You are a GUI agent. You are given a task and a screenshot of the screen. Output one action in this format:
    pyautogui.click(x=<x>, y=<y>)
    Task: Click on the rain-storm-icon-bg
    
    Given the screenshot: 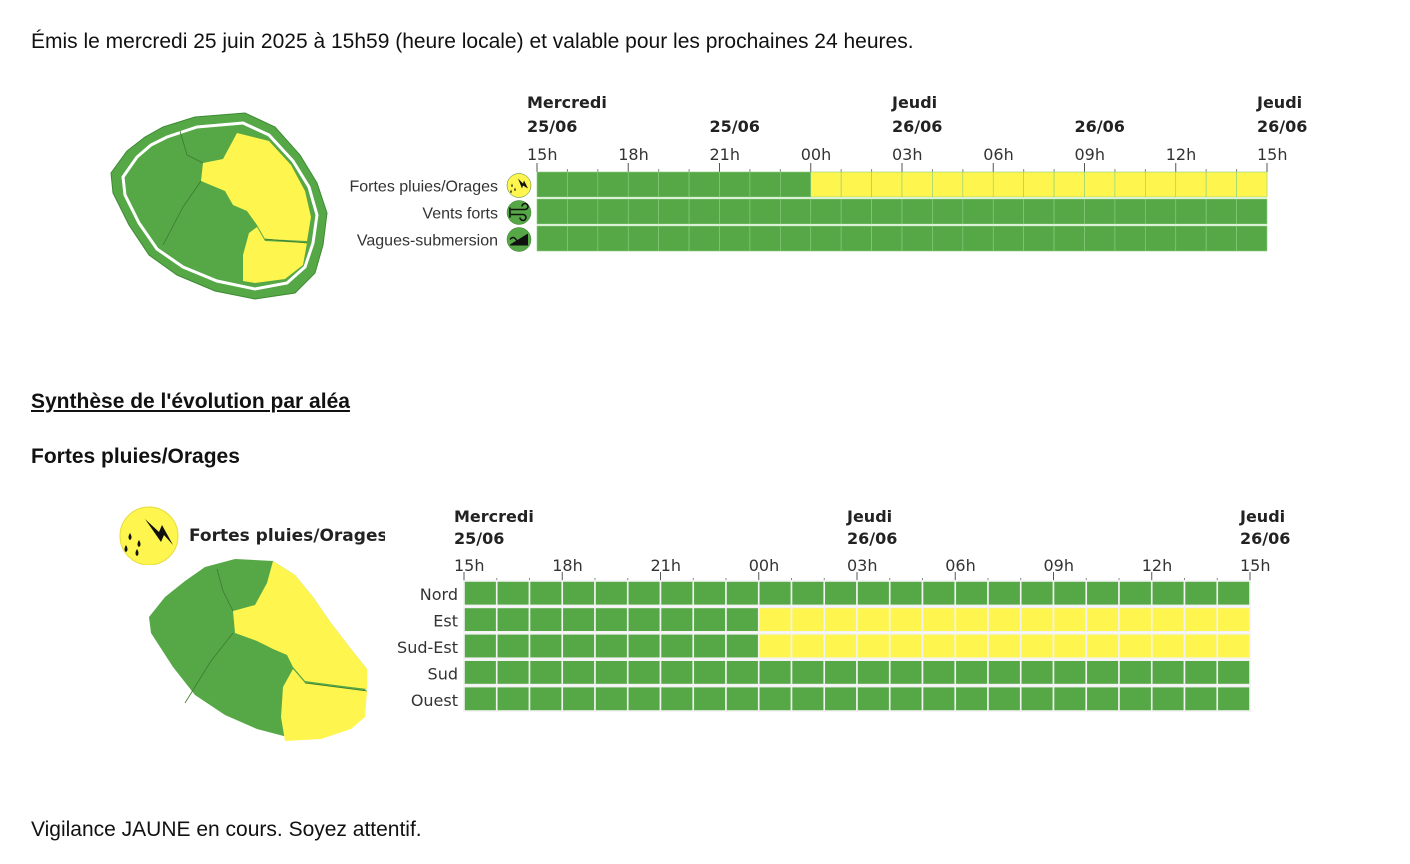 What is the action you would take?
    pyautogui.click(x=519, y=185)
    